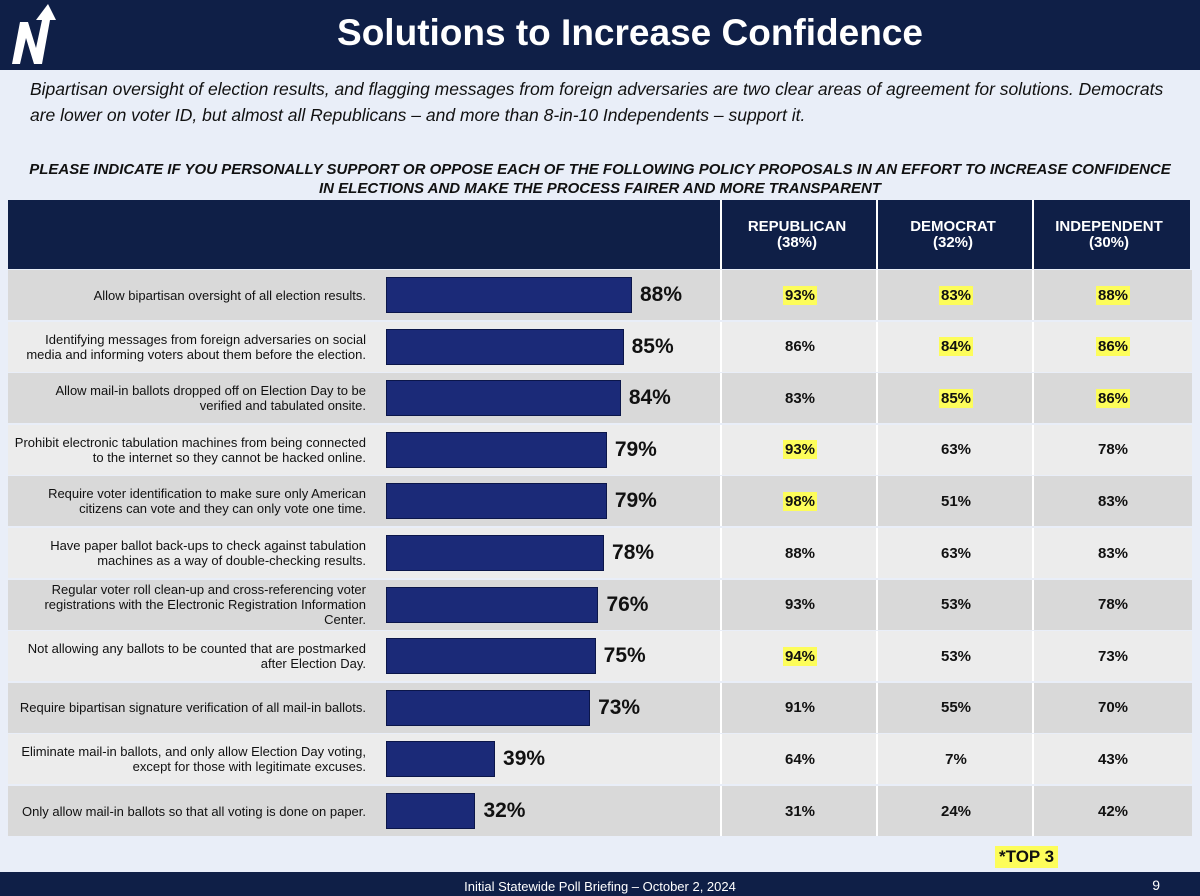 The height and width of the screenshot is (896, 1200). I want to click on col-share: (32%), so click(952, 242).